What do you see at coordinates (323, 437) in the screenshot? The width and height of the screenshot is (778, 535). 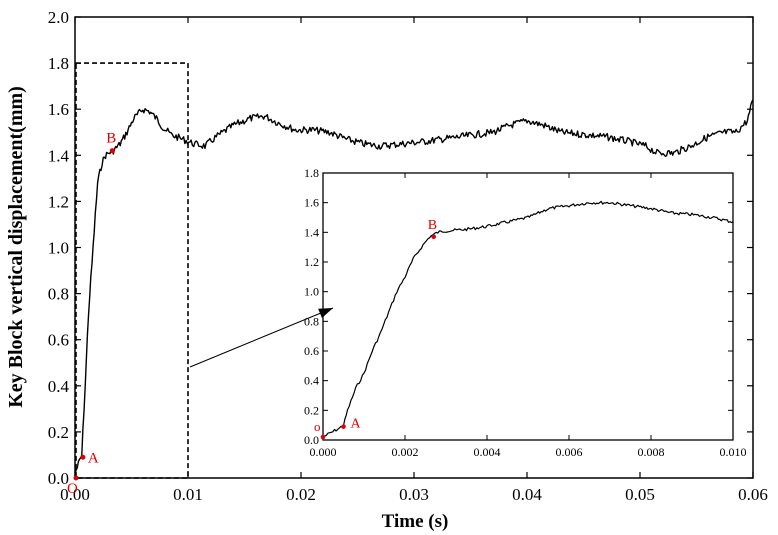 I see `inset-point-marker-o` at bounding box center [323, 437].